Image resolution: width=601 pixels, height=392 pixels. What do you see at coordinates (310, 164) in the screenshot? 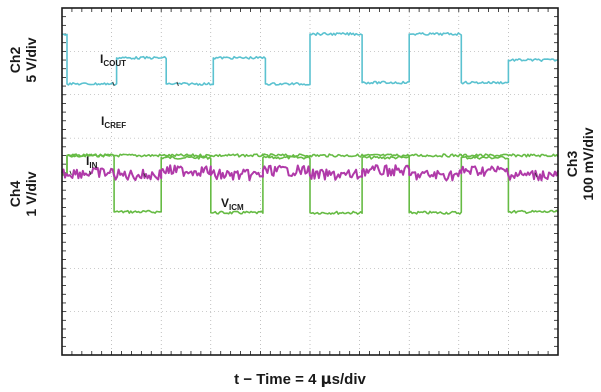
I see `trace-i-cref` at bounding box center [310, 164].